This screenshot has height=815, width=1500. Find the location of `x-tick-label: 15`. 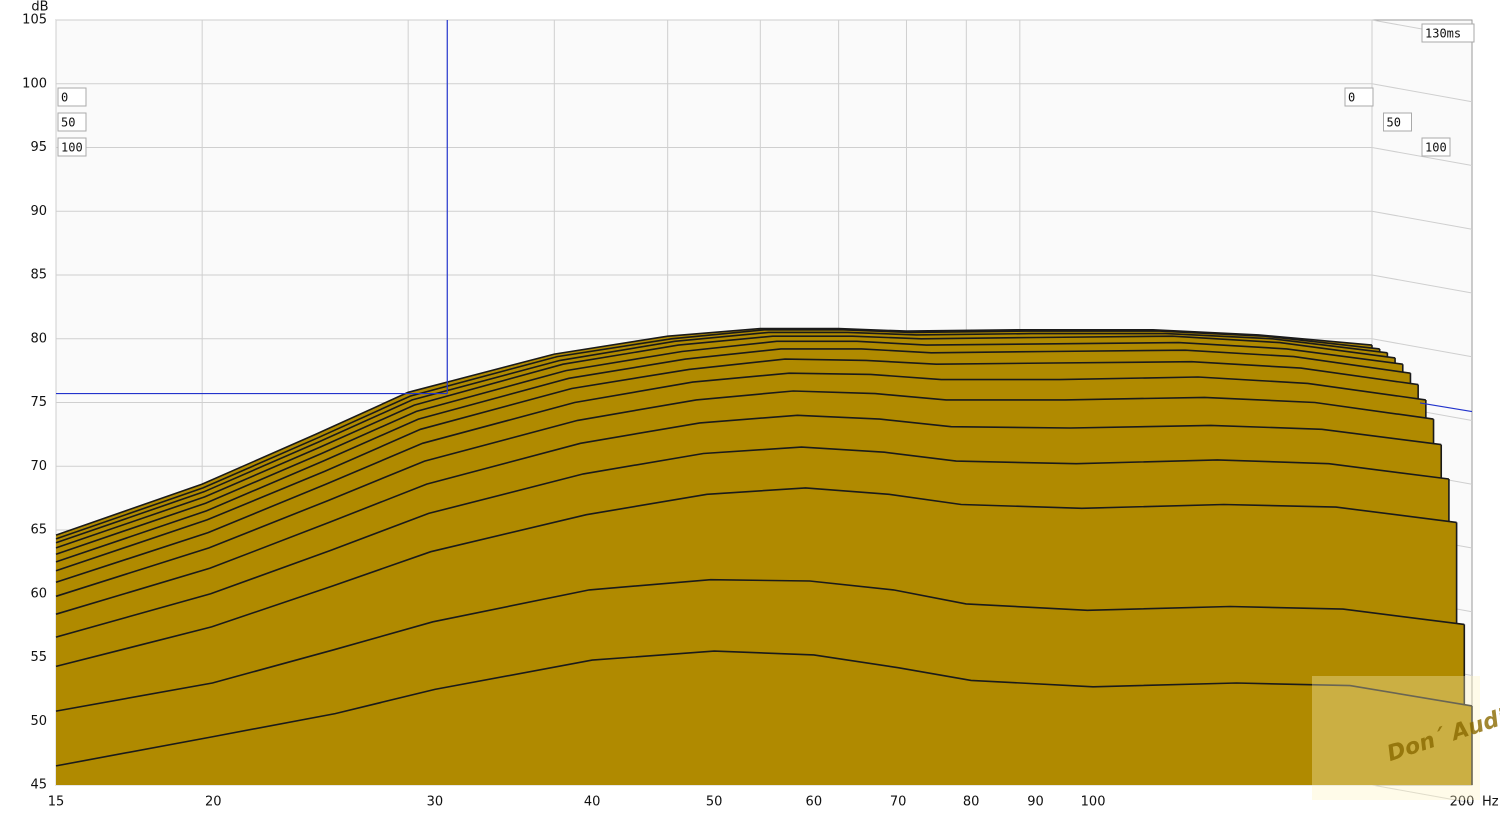

x-tick-label: 15 is located at coordinates (56, 802).